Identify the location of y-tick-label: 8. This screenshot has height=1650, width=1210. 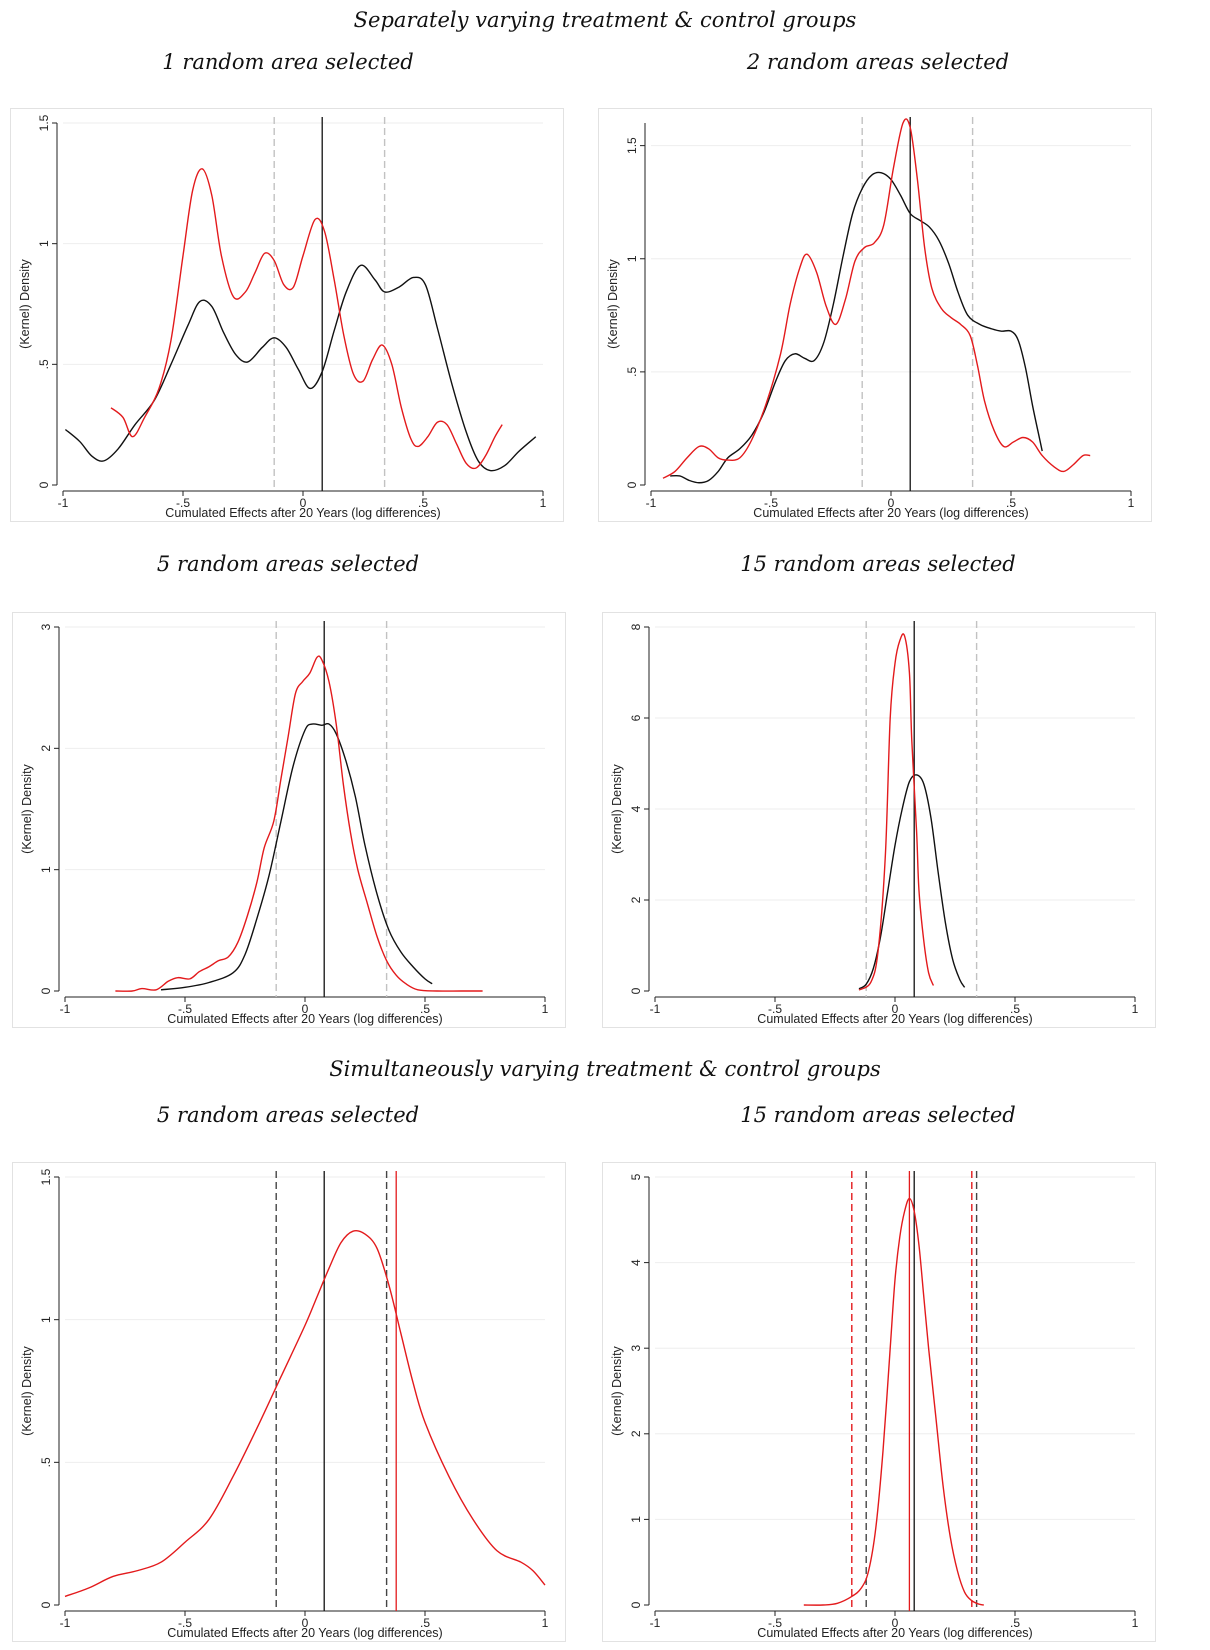
(636, 626).